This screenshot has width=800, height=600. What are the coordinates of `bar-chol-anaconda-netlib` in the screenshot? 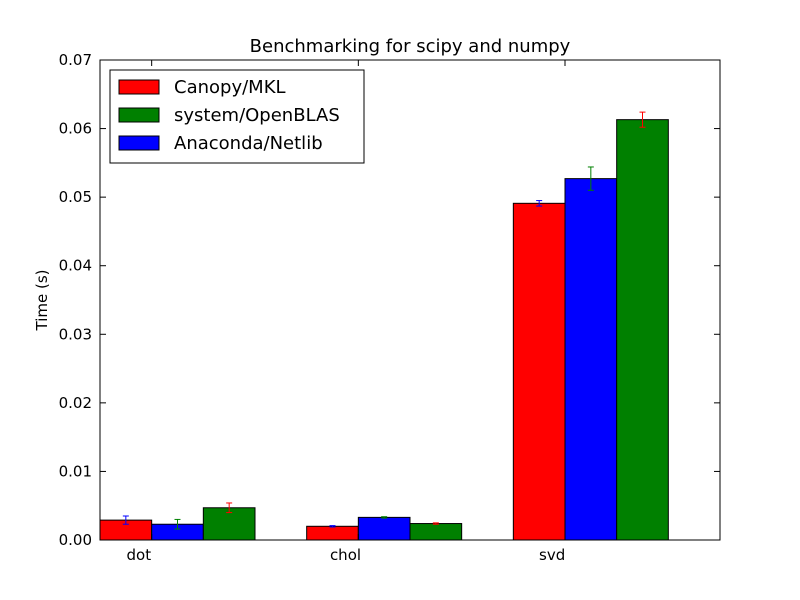 It's located at (384, 528).